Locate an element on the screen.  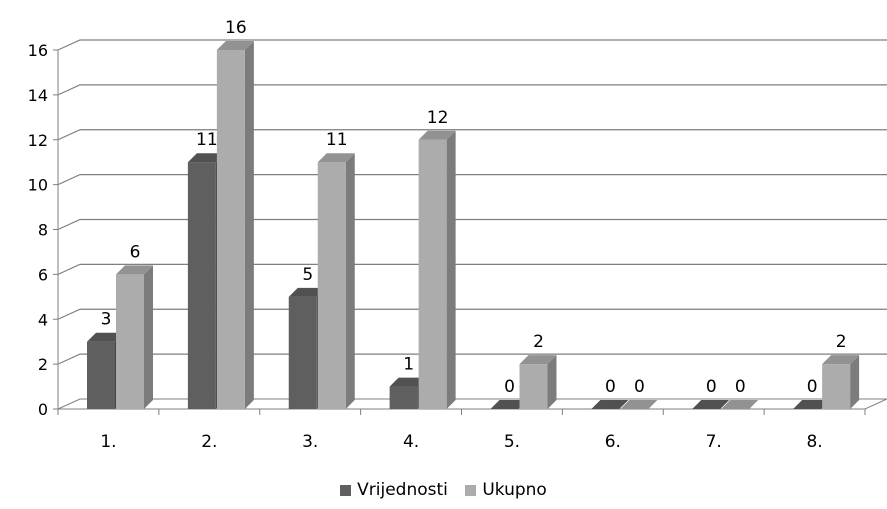
bar-ukupno-2-top is located at coordinates (235, 45).